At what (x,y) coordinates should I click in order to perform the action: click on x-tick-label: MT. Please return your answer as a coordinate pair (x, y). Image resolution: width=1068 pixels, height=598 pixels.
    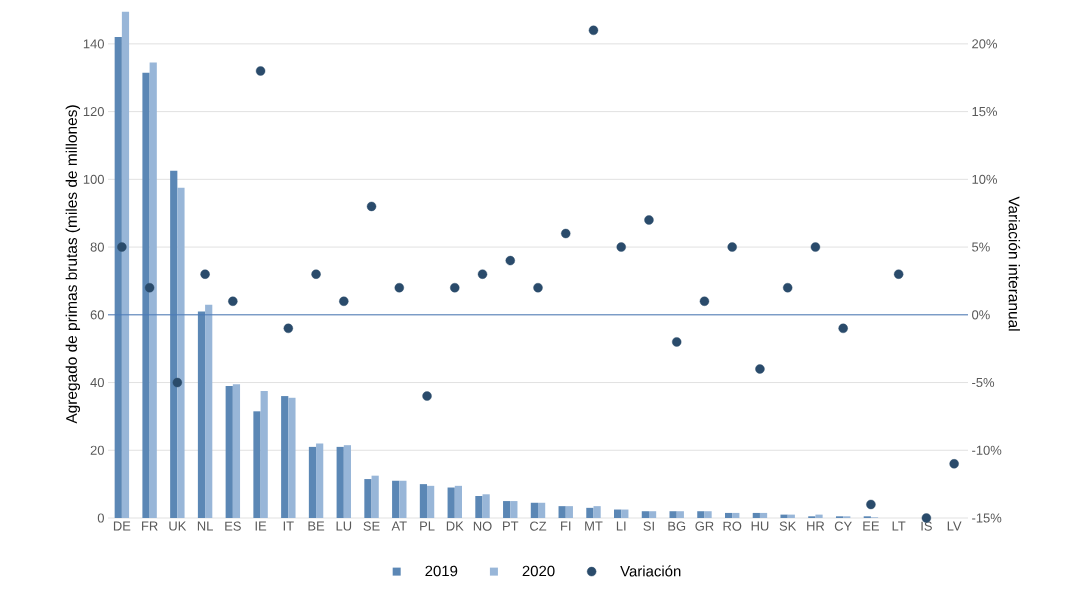
    Looking at the image, I should click on (594, 526).